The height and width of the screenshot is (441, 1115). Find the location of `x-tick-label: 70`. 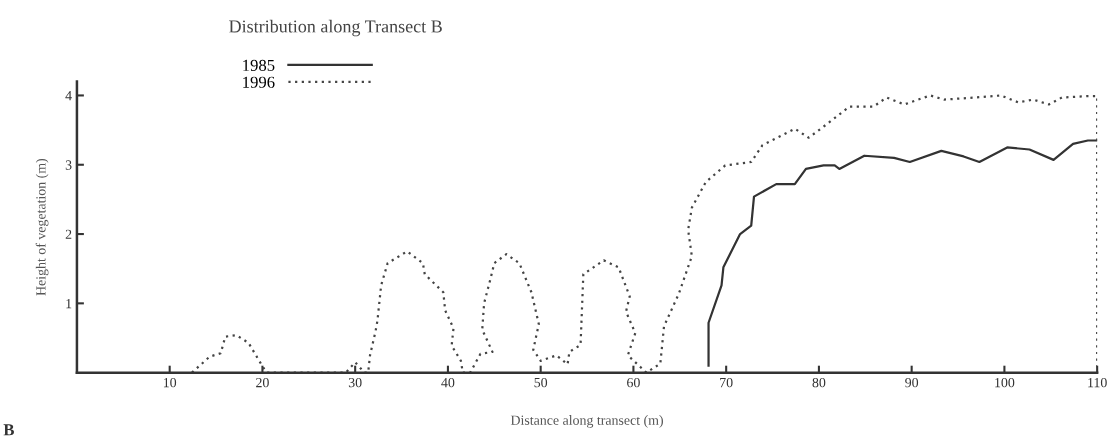

x-tick-label: 70 is located at coordinates (726, 382).